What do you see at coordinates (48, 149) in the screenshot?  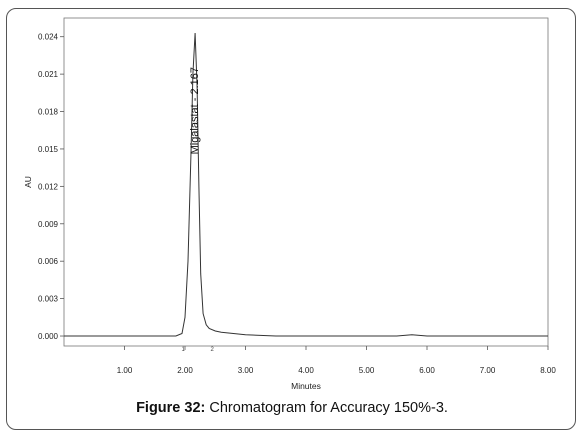 I see `y-tick-label: 0.015` at bounding box center [48, 149].